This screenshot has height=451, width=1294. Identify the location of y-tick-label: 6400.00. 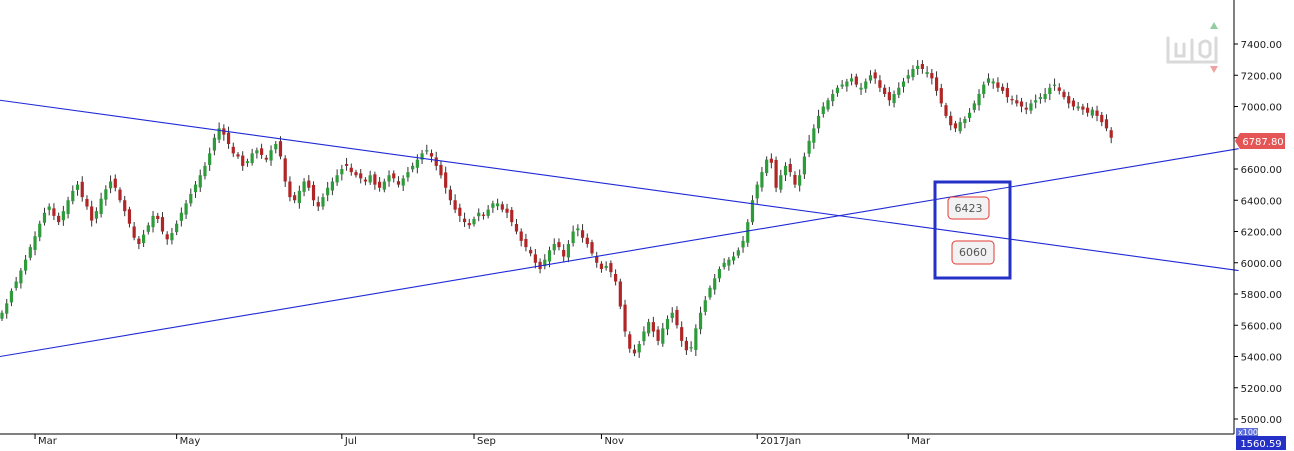
(1261, 201).